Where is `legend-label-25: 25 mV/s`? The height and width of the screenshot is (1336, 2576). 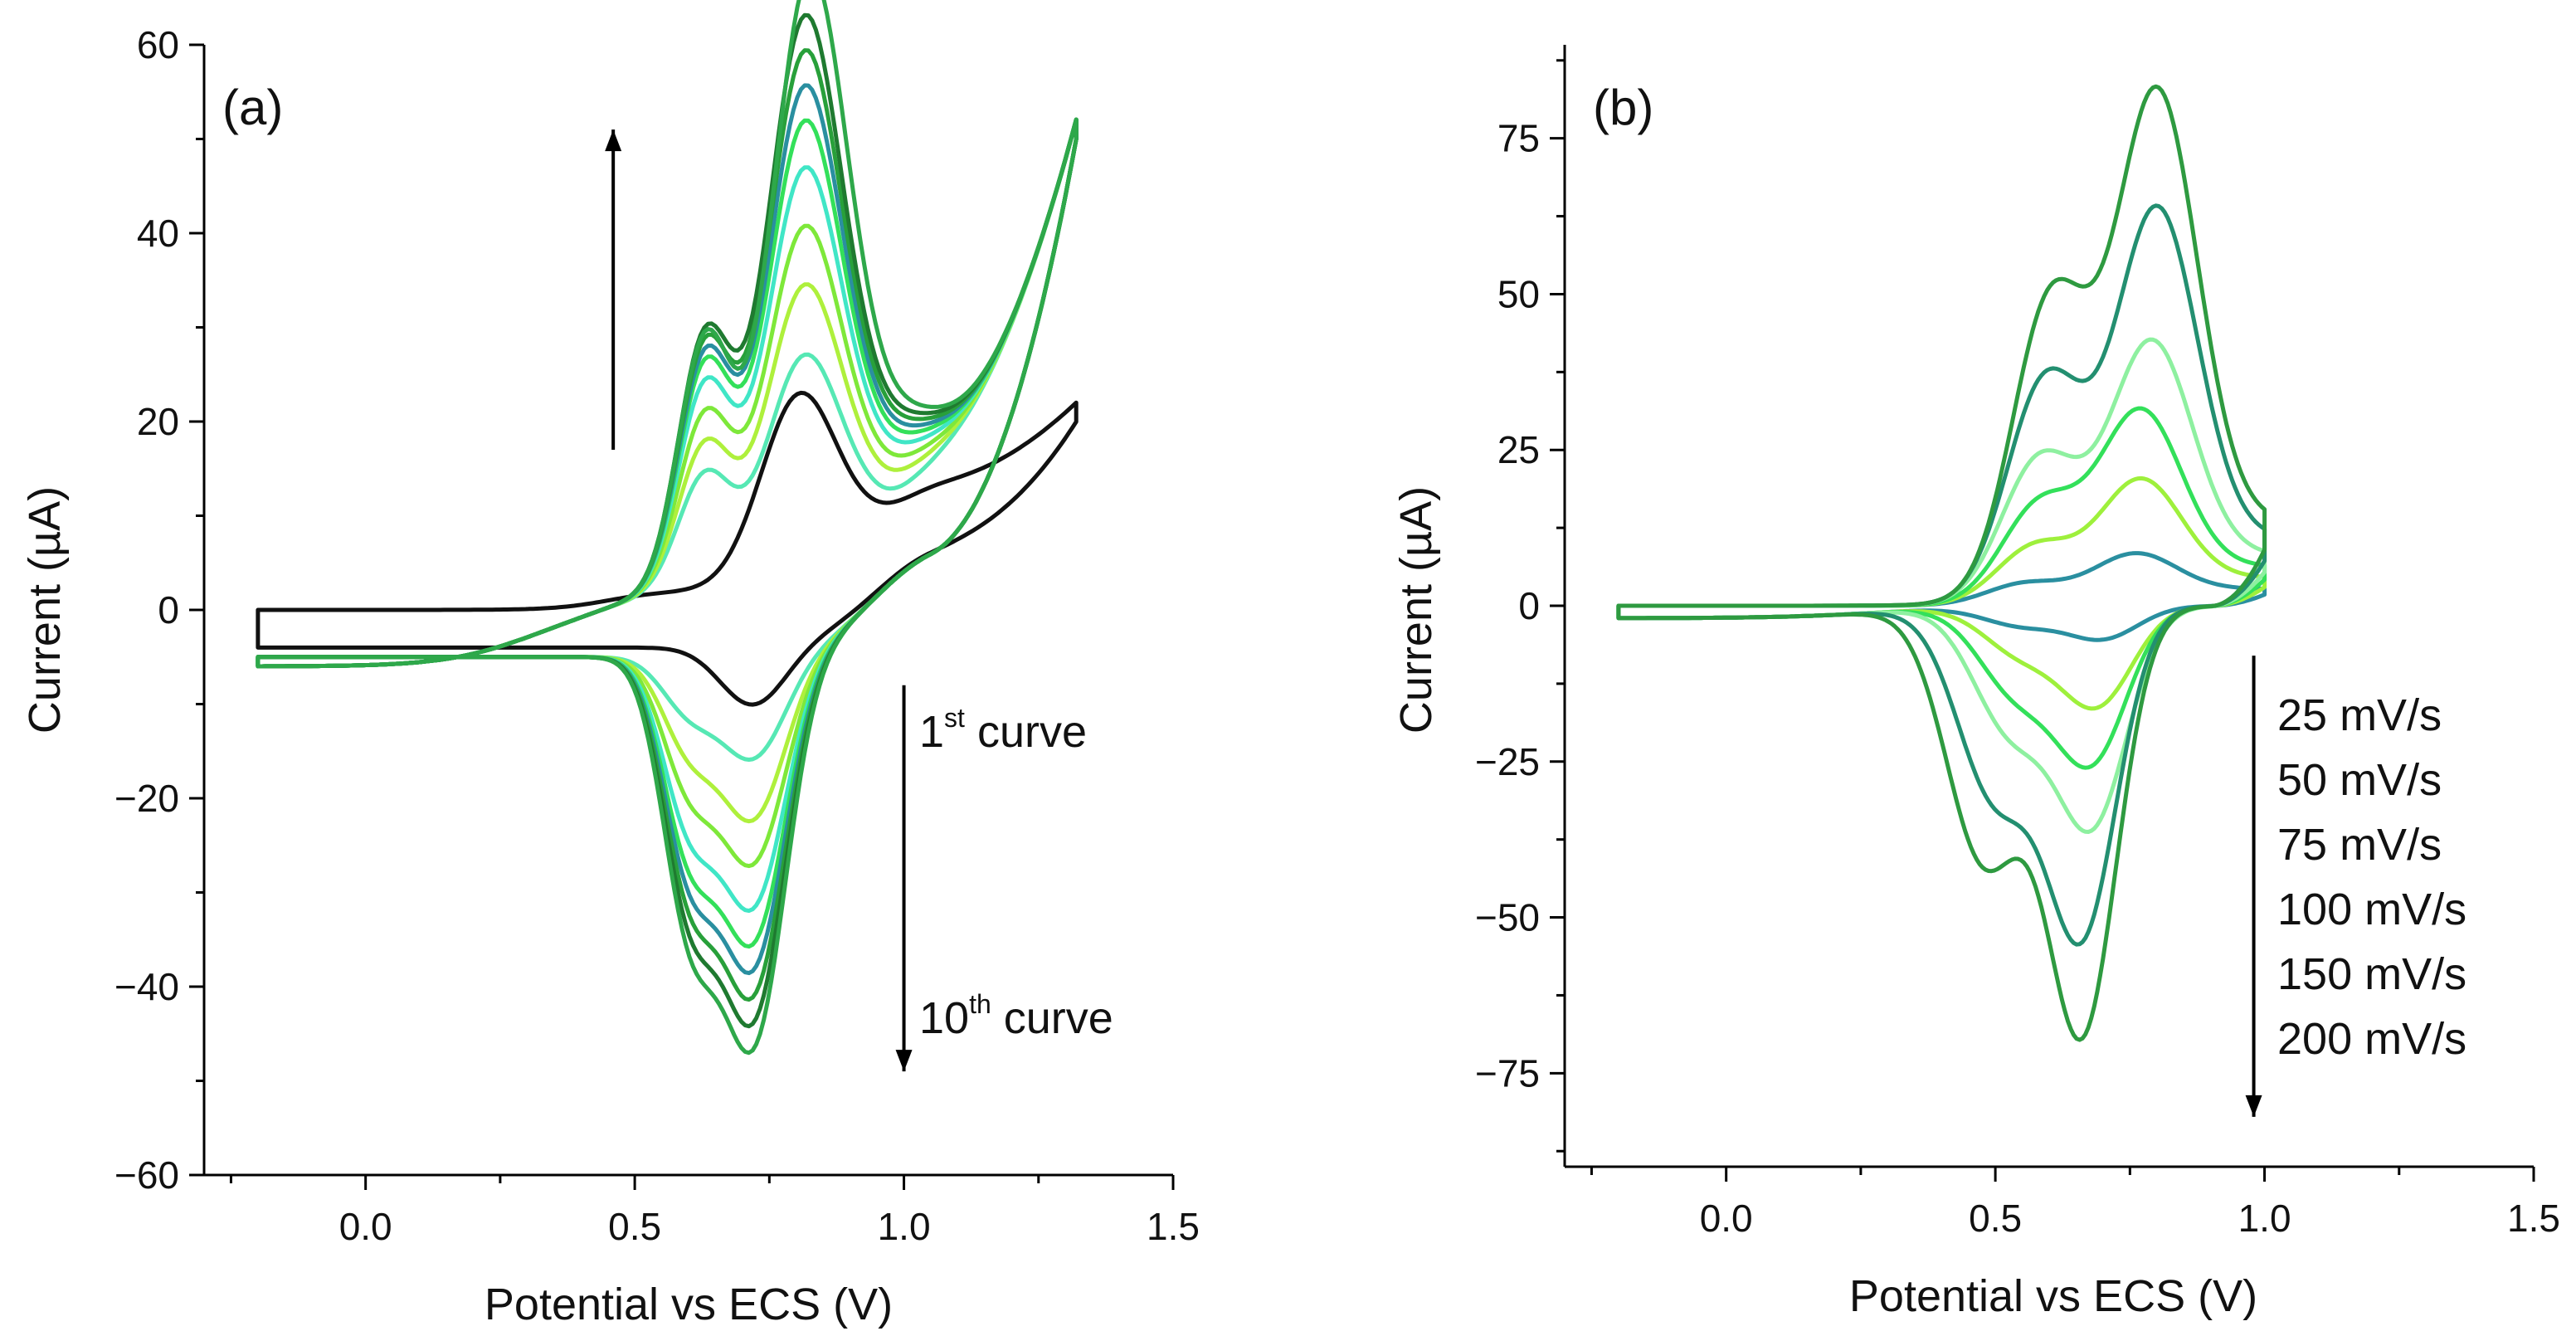
legend-label-25: 25 mV/s is located at coordinates (2359, 715).